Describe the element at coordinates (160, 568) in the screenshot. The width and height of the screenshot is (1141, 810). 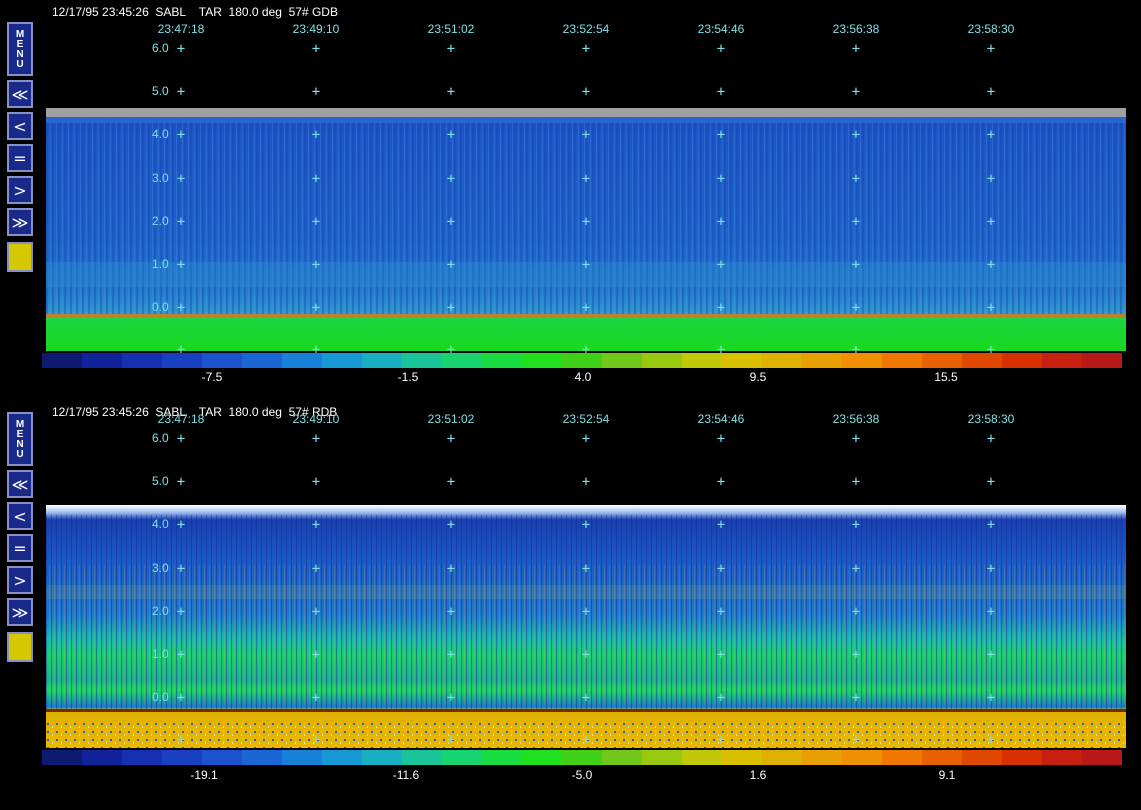
I see `altitude-label: 3.0` at that location.